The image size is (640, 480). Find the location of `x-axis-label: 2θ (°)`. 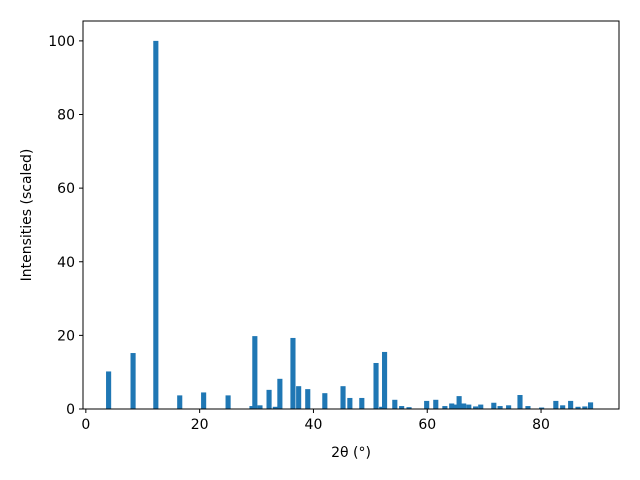

x-axis-label: 2θ (°) is located at coordinates (351, 453).